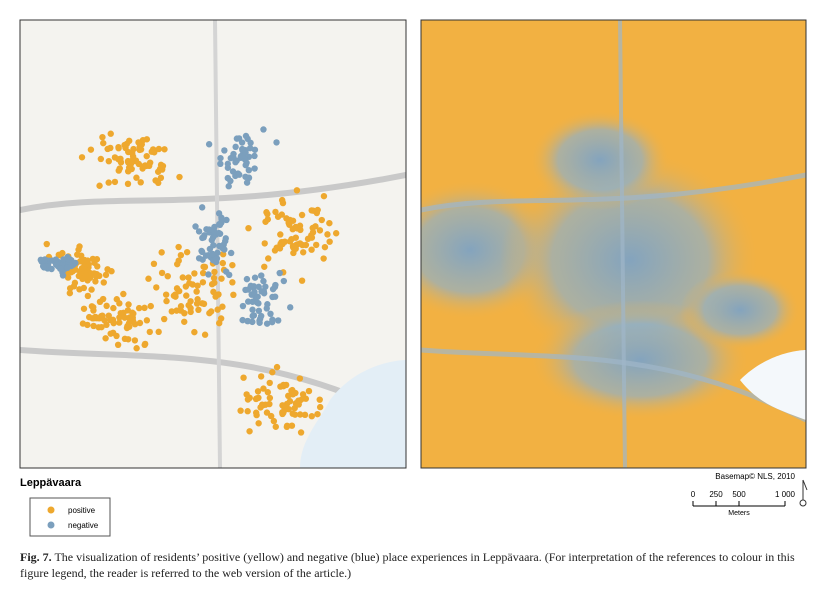  Describe the element at coordinates (773, 385) in the screenshot. I see `water` at that location.